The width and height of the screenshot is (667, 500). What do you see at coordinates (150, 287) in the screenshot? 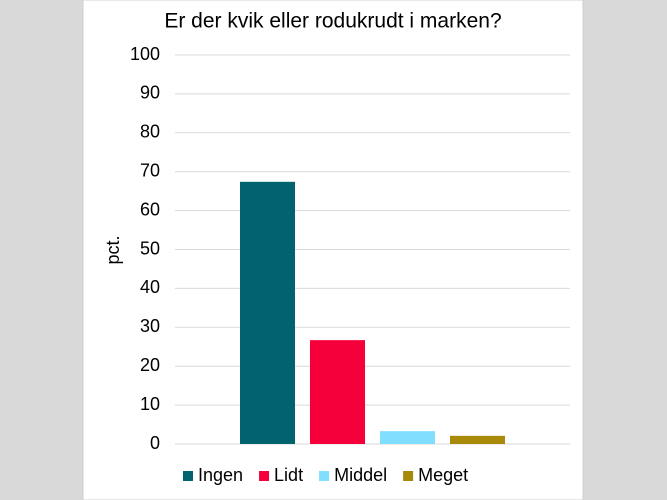
I see `y-tick-label: 40` at bounding box center [150, 287].